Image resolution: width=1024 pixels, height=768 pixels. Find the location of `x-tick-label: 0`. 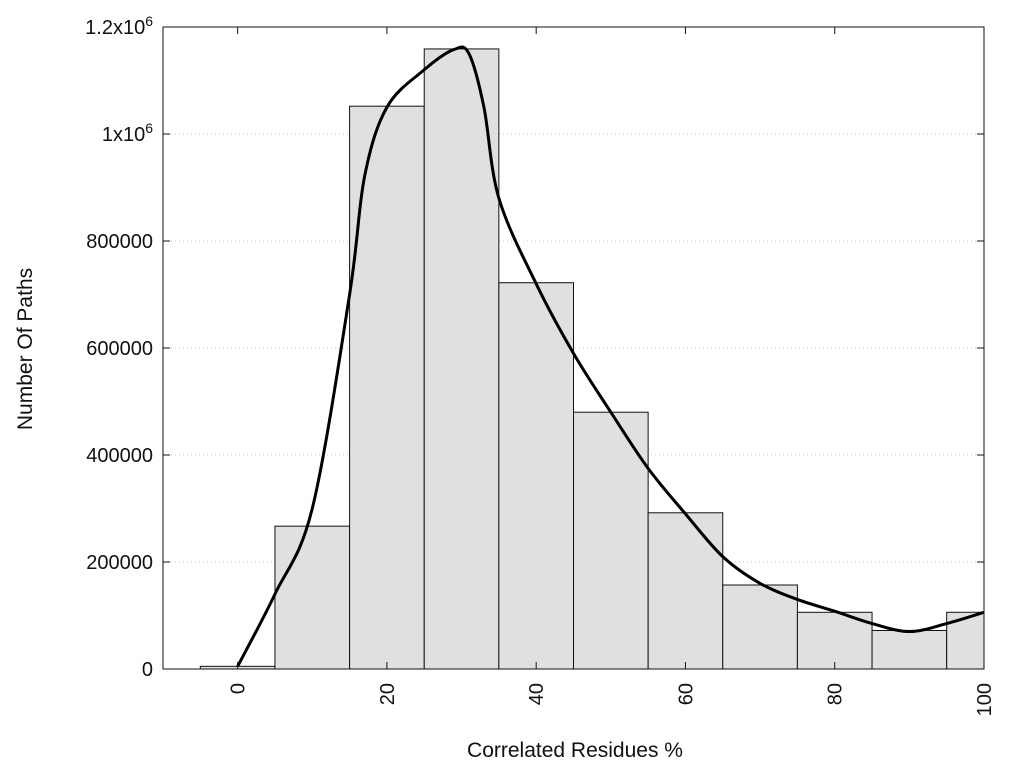

x-tick-label: 0 is located at coordinates (239, 688).